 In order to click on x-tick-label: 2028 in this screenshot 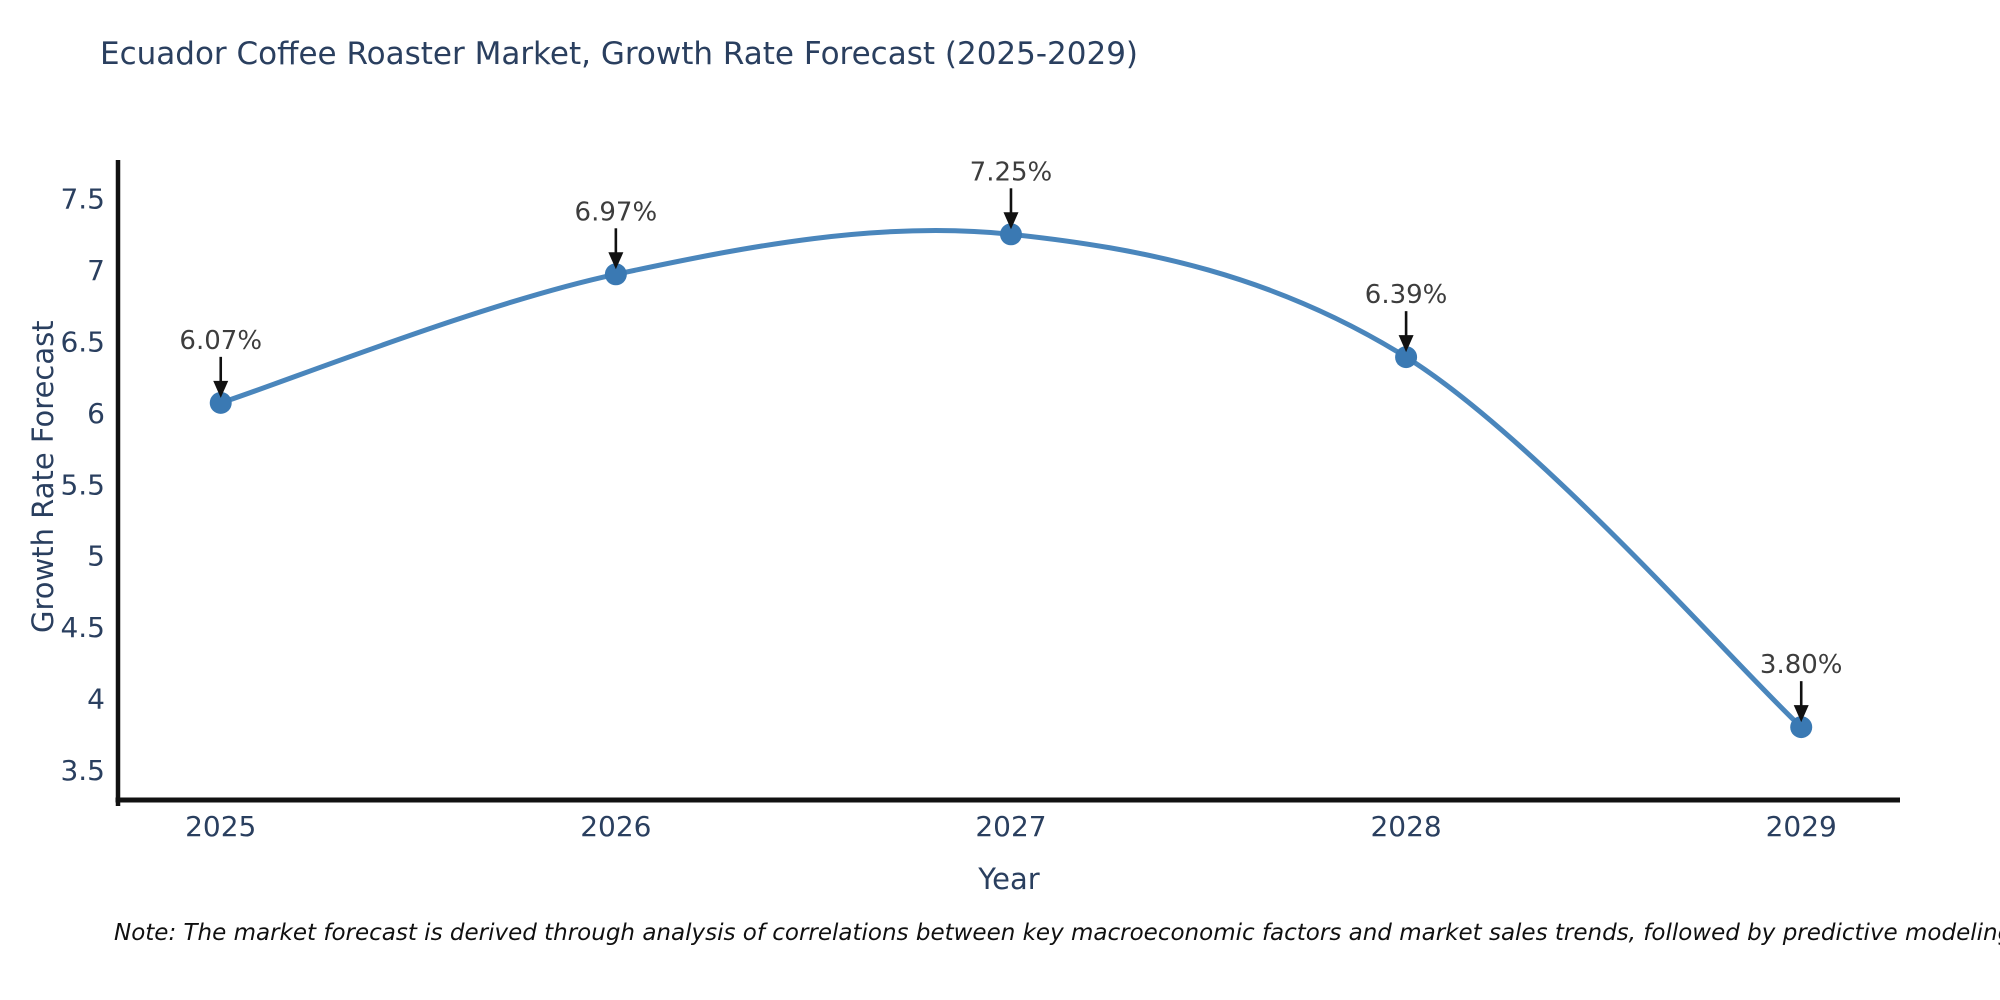, I will do `click(1405, 826)`.